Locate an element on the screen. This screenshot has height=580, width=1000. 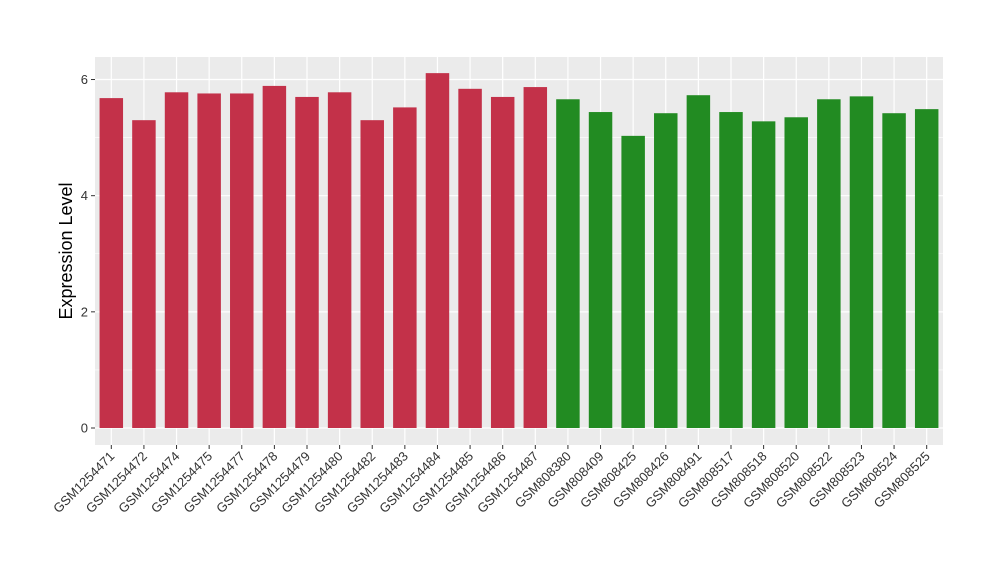
y-axis: 0 2 4 6 is located at coordinates (88, 254).